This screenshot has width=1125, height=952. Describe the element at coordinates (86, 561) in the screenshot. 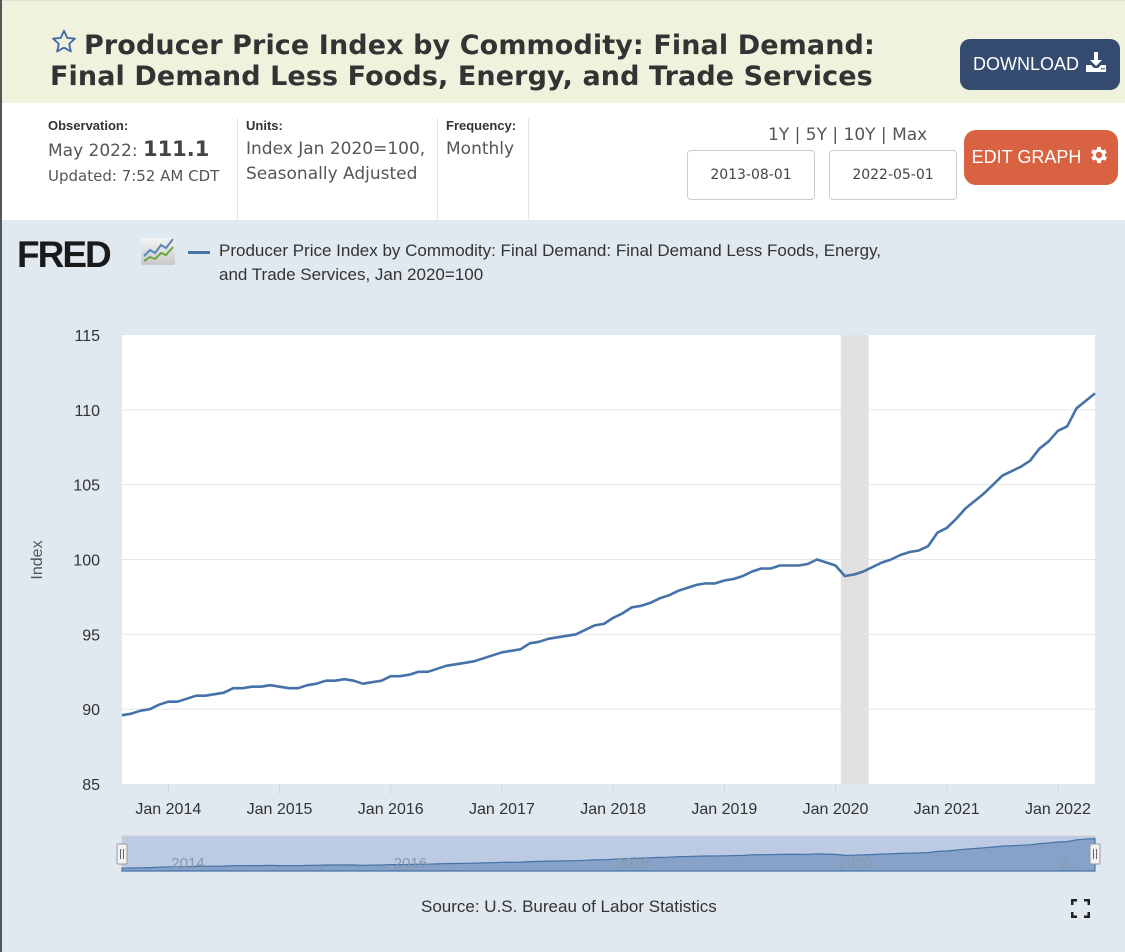

I see `y-tick-label: 100` at that location.